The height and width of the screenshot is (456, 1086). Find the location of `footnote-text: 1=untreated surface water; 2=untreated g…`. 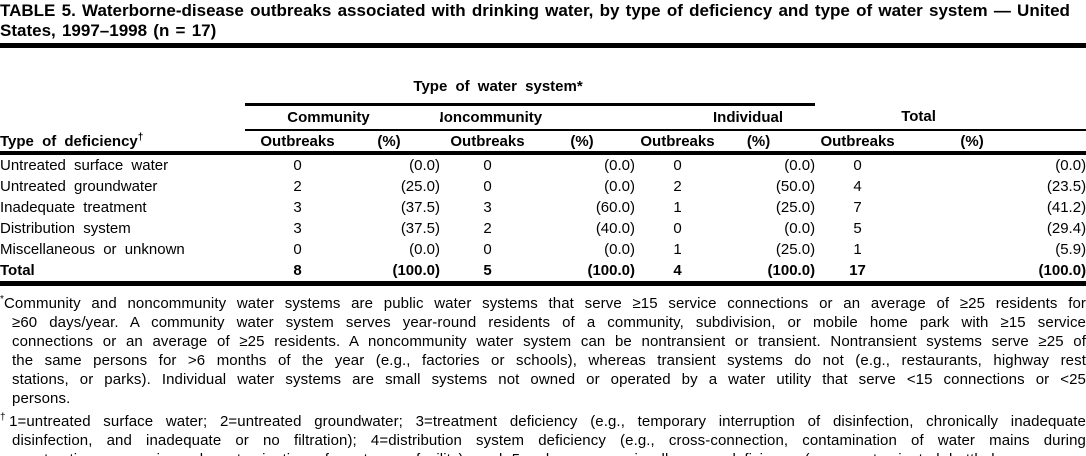

footnote-text: 1=untreated surface water; 2=untreated g… is located at coordinates (547, 434).